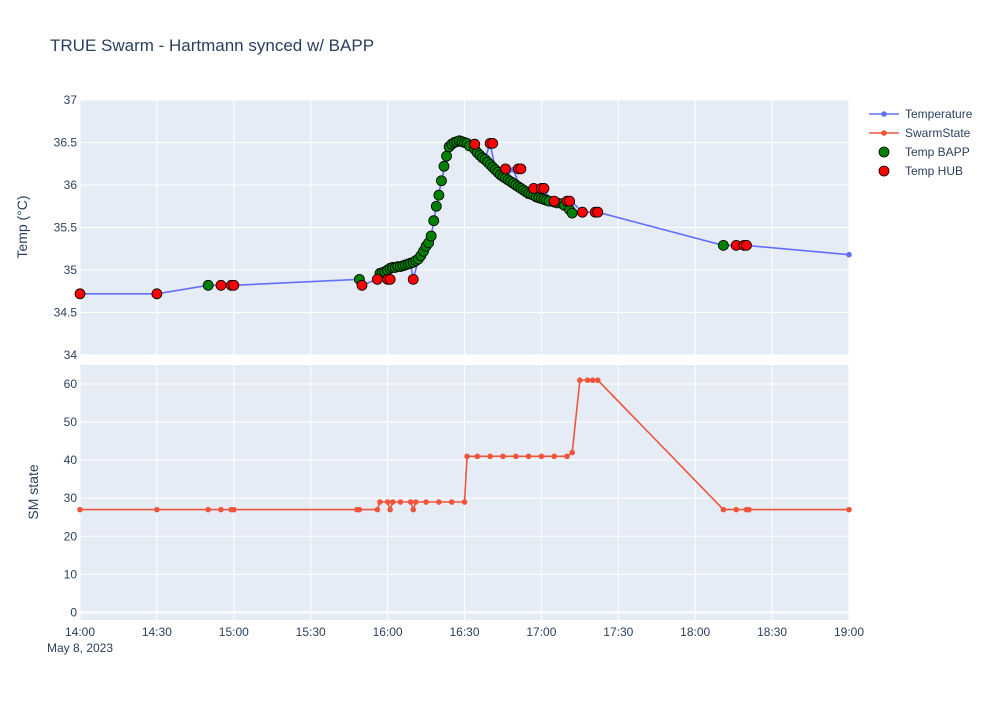 This screenshot has width=1000, height=705. Describe the element at coordinates (938, 133) in the screenshot. I see `legend-label: SwarmState` at that location.